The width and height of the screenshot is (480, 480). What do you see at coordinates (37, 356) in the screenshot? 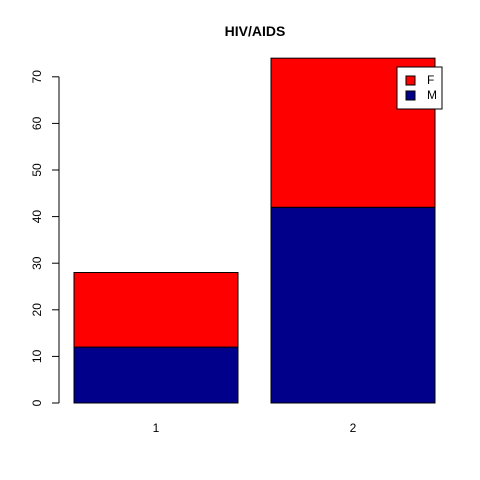
I see `y-tick-label: 10` at bounding box center [37, 356].